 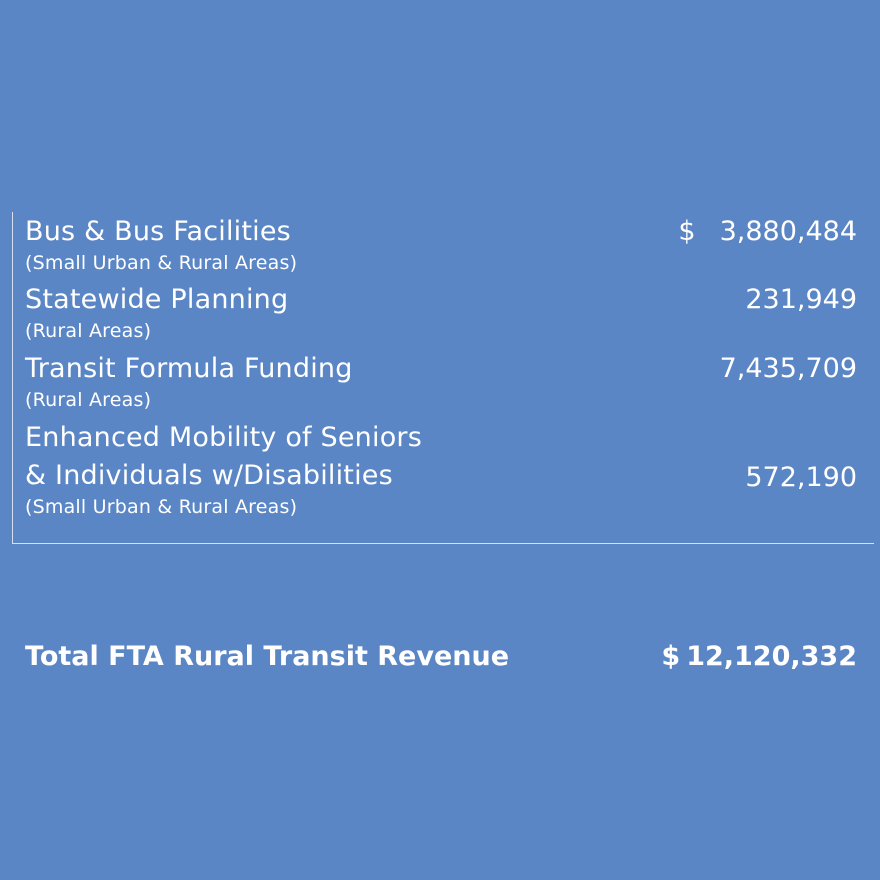 I want to click on amount-value: 3,880,484, so click(x=788, y=231).